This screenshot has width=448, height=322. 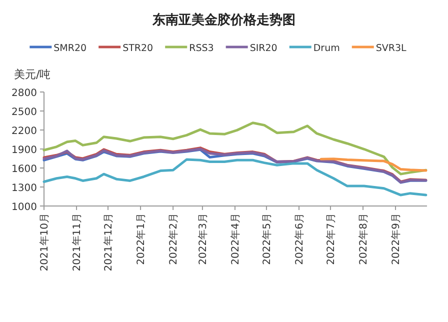 I want to click on x-tick-label: 2022年9月, so click(x=396, y=239).